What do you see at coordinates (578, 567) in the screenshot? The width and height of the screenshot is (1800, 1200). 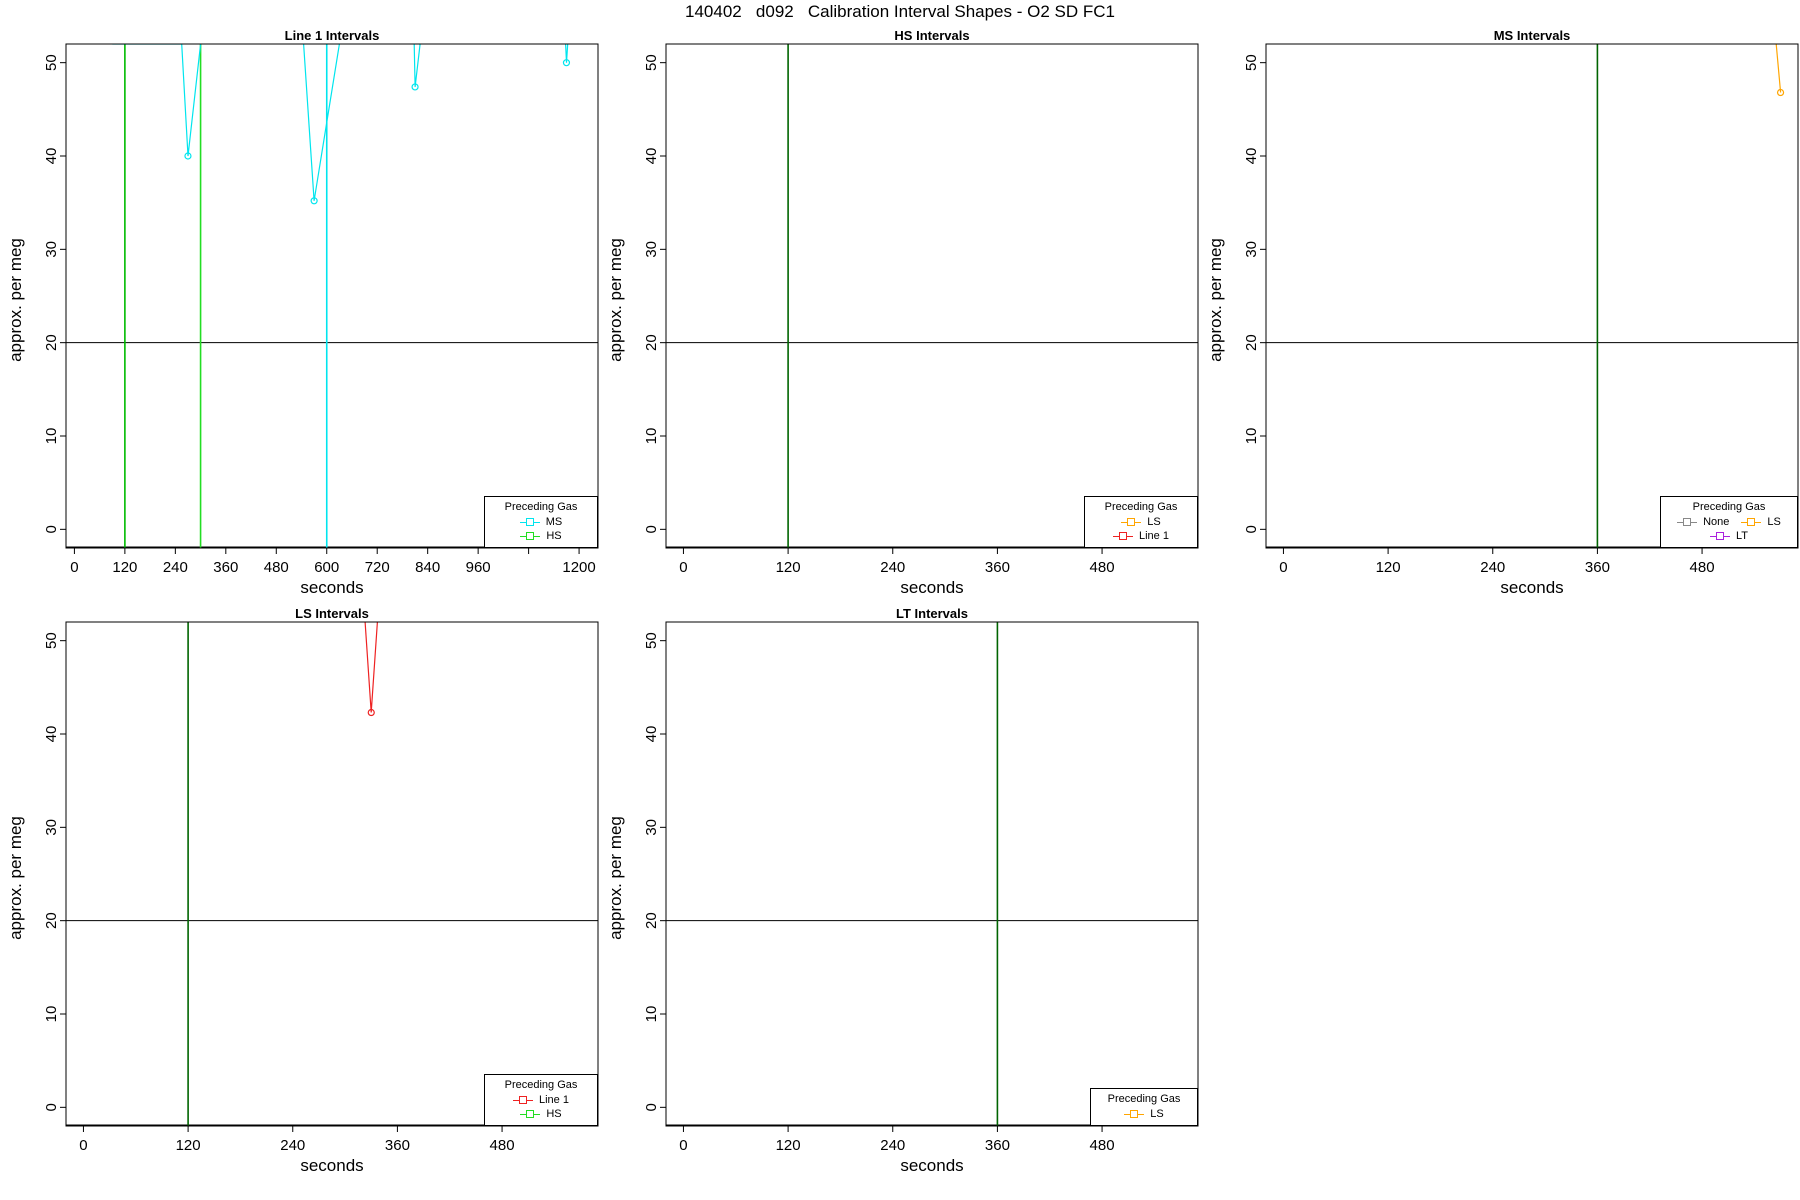 I see `x-tick-label: 1200` at bounding box center [578, 567].